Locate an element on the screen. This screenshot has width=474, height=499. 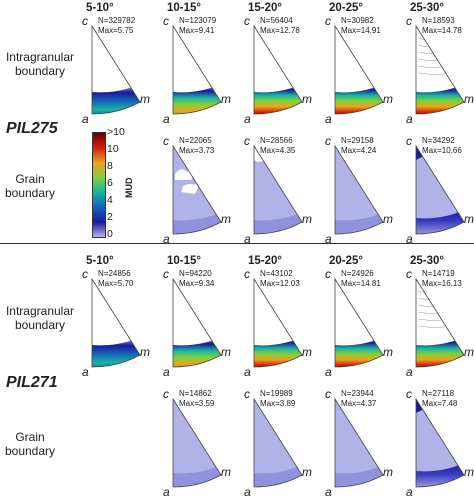
colorbar-tick-label: 10 is located at coordinates (113, 149).